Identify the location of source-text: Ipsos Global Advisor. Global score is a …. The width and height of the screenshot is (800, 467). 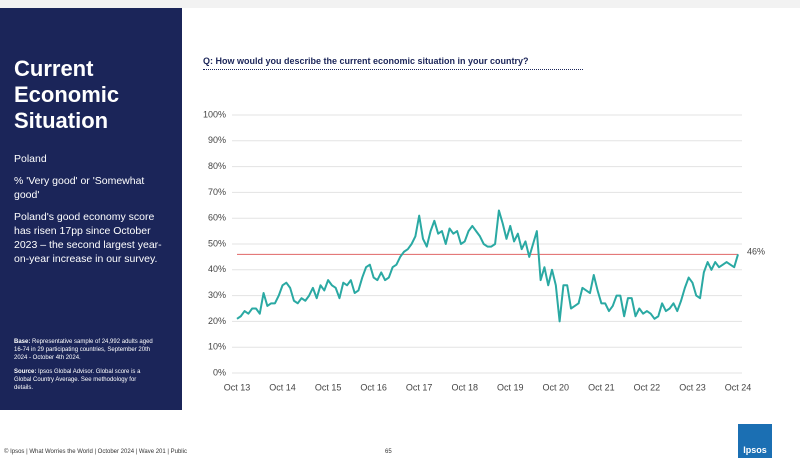
(77, 380).